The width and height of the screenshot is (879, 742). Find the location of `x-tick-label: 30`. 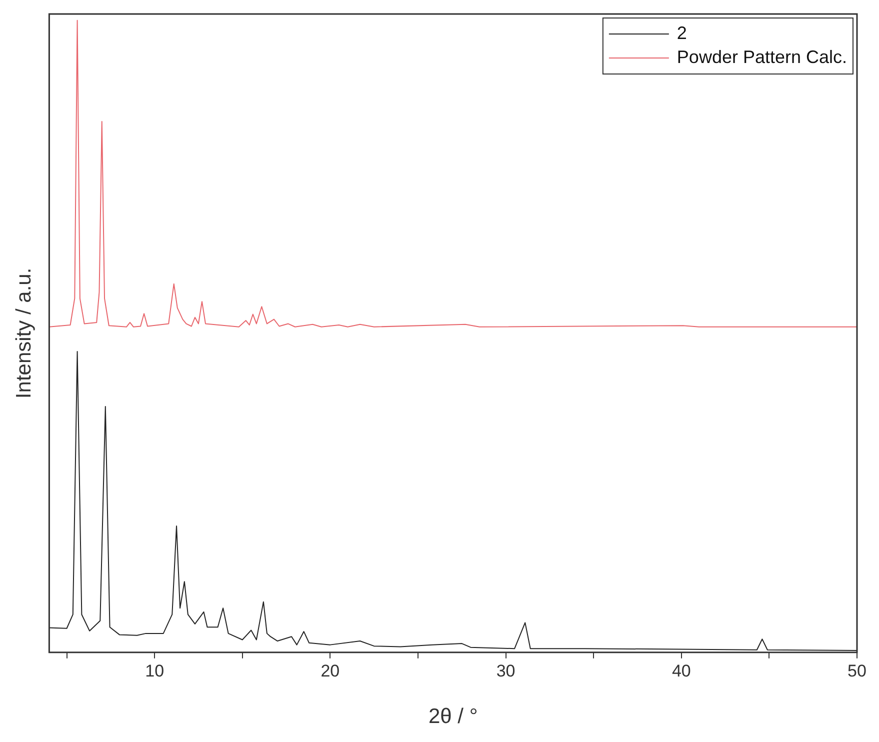

x-tick-label: 30 is located at coordinates (506, 670).